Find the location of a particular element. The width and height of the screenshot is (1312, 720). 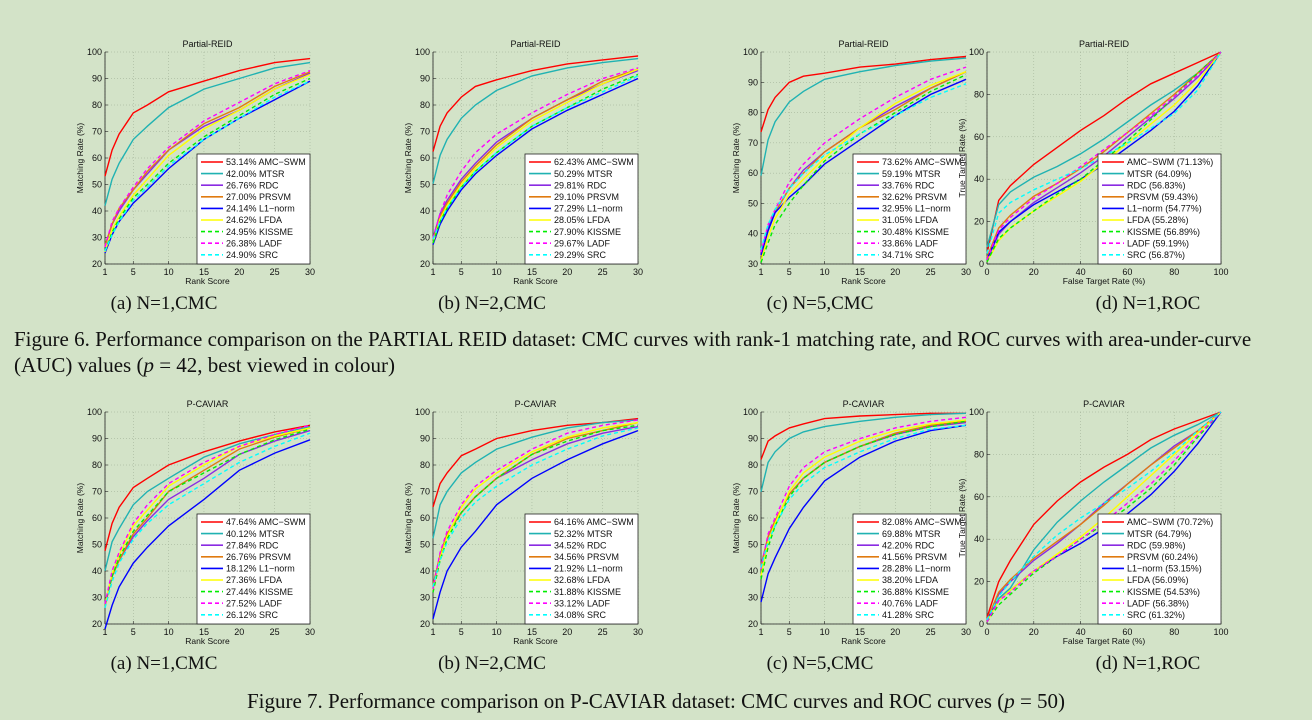

y-axis-label: True Target Rate (%) is located at coordinates (962, 157).